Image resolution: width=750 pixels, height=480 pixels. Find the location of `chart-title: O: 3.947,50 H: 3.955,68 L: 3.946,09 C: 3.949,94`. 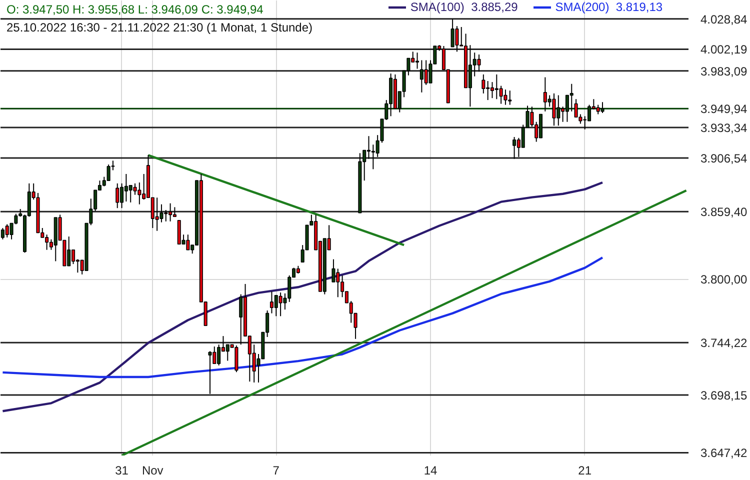

chart-title: O: 3.947,50 H: 3.955,68 L: 3.946,09 C: 3.949,94 is located at coordinates (135, 9).